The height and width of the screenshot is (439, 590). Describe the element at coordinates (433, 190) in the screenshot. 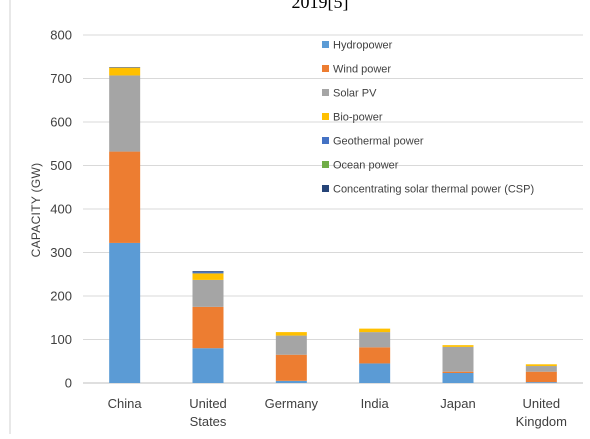

I see `legend-label-6: Concentrating solar thermal power (CSP)` at that location.